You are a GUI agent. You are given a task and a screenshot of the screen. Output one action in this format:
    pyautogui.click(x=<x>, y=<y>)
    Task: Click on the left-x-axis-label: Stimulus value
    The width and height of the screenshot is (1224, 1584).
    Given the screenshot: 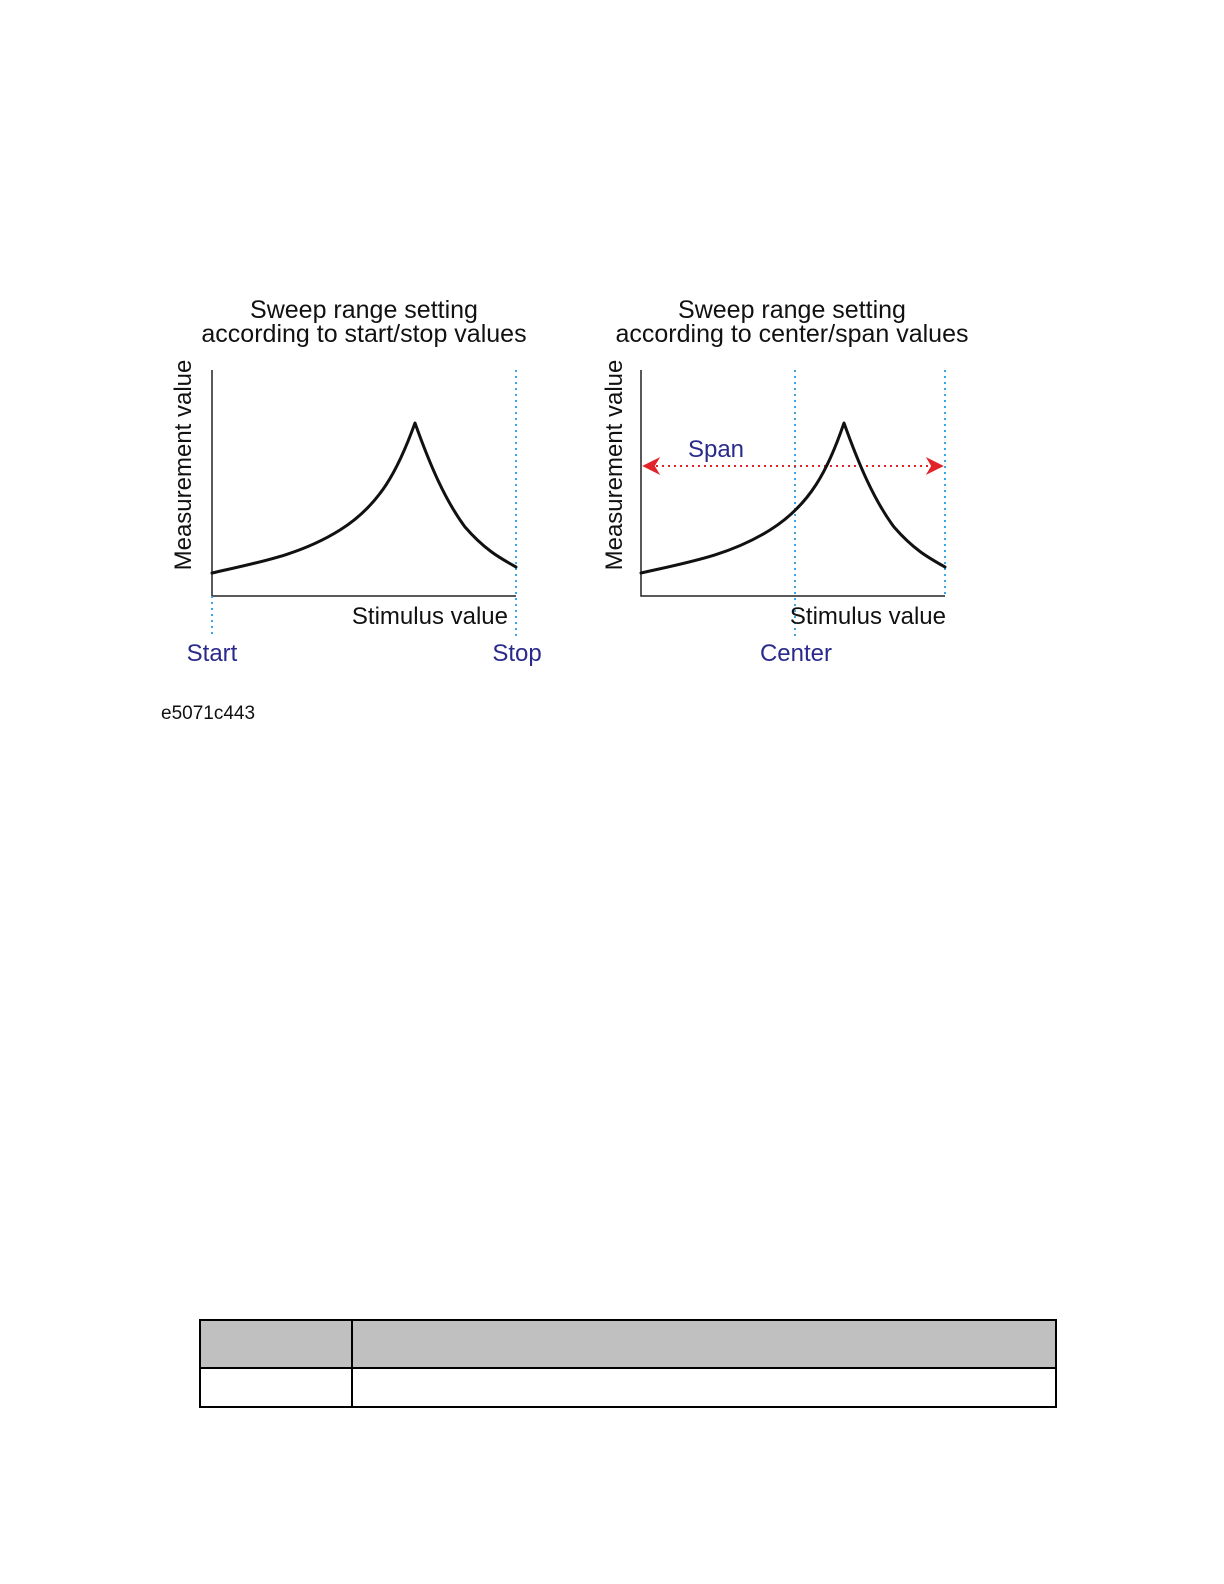 What is the action you would take?
    pyautogui.click(x=430, y=616)
    